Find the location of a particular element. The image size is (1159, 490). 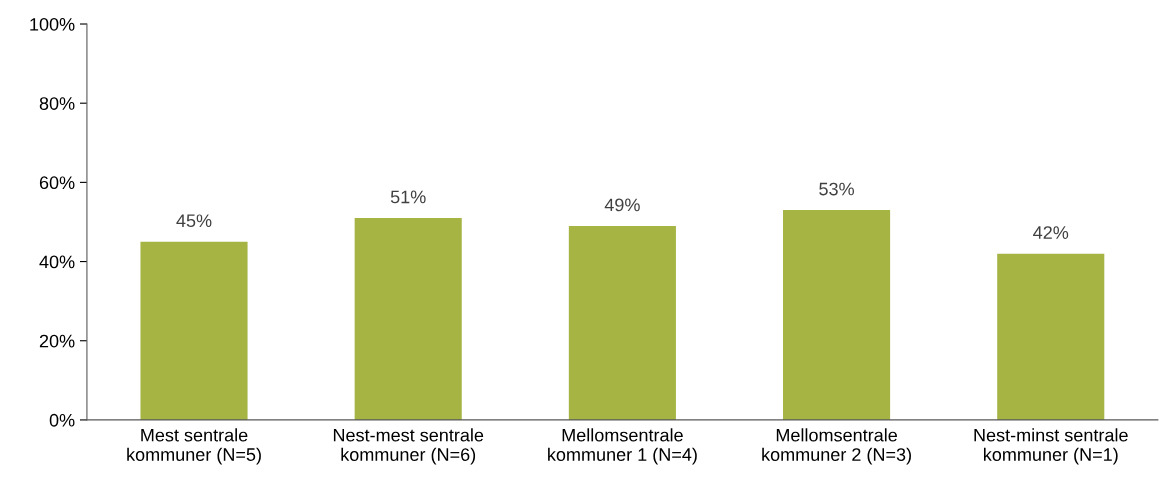

data-label: 49% is located at coordinates (622, 205).